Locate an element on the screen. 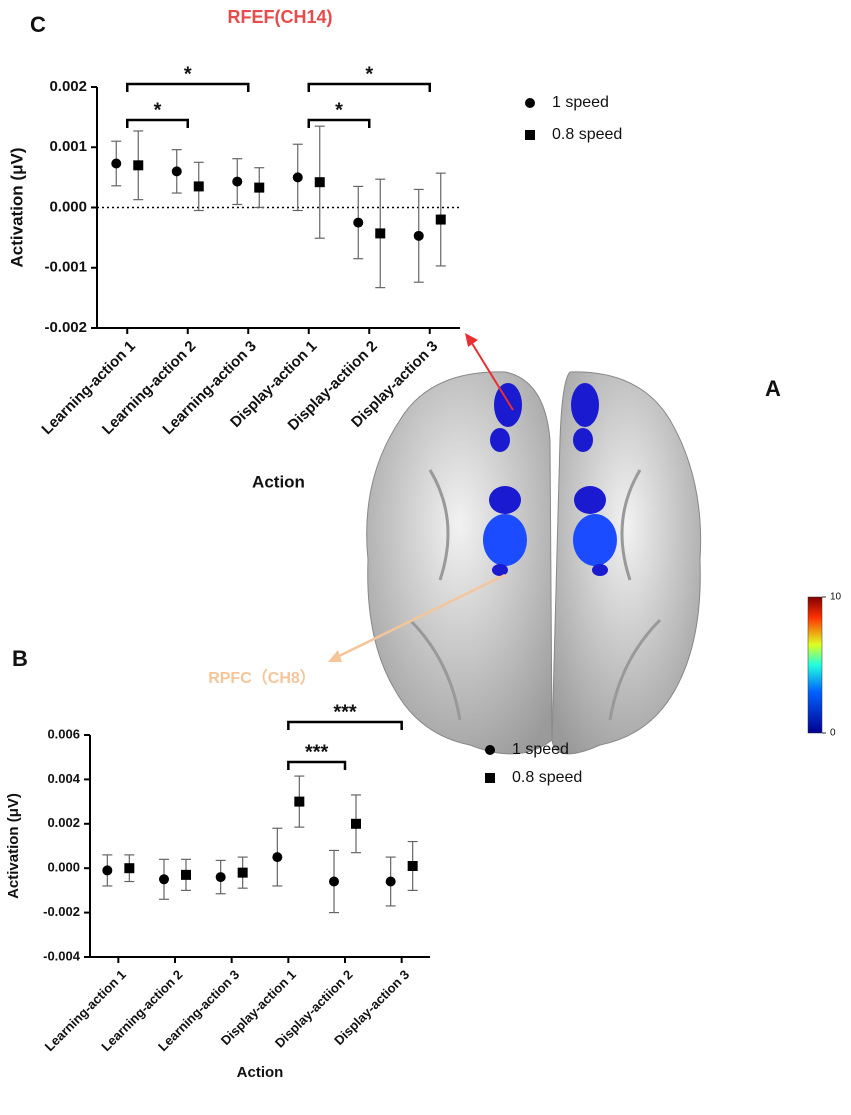  y-tick-label: -0.004 is located at coordinates (62, 955).